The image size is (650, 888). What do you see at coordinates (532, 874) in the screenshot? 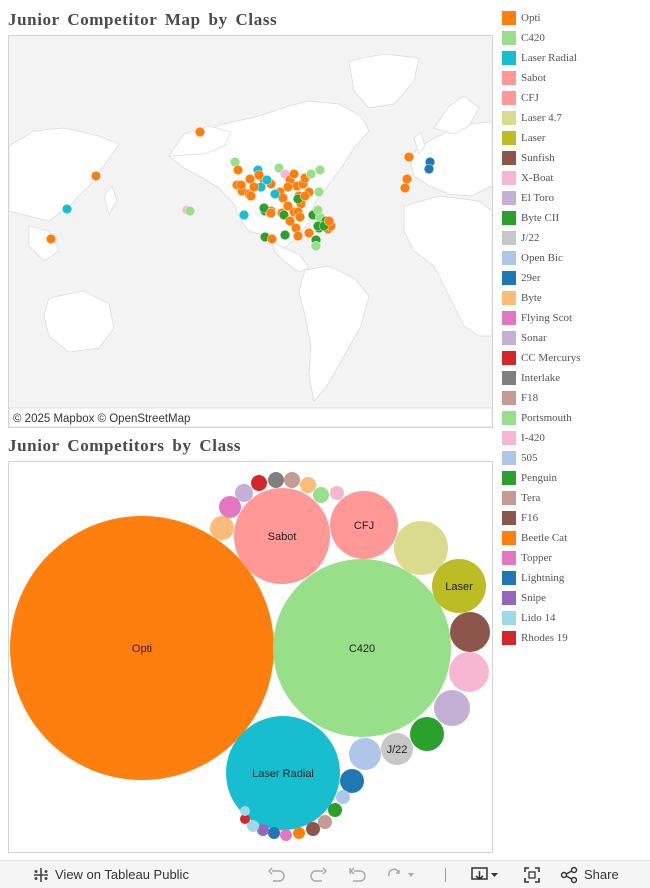
I see `fullscreen-button` at bounding box center [532, 874].